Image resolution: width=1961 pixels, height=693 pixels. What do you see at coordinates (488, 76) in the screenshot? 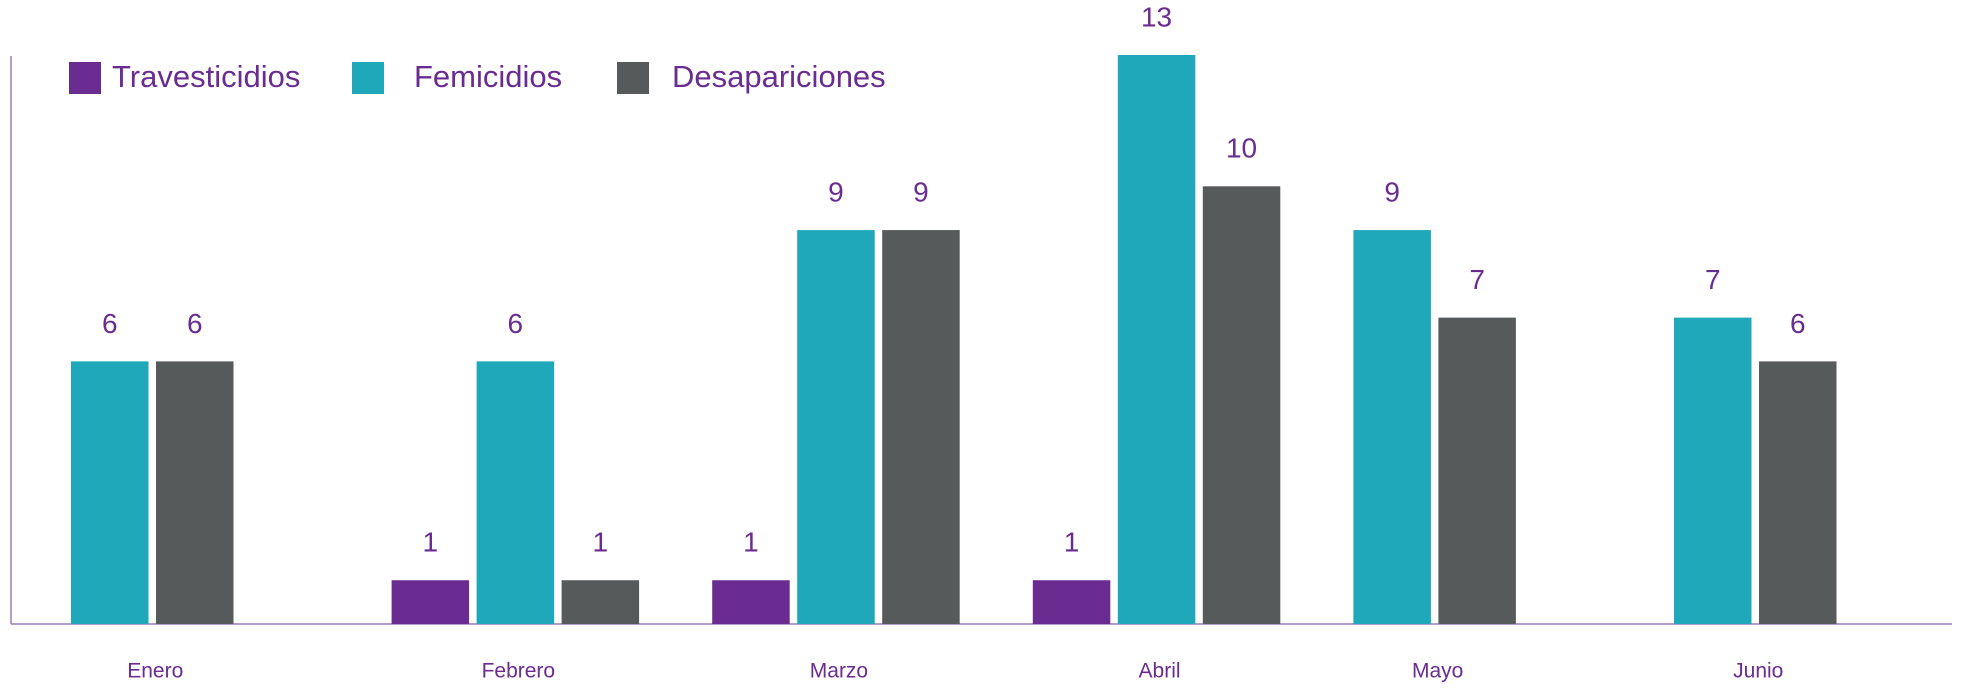
I see `legend-label: Femicidios` at bounding box center [488, 76].